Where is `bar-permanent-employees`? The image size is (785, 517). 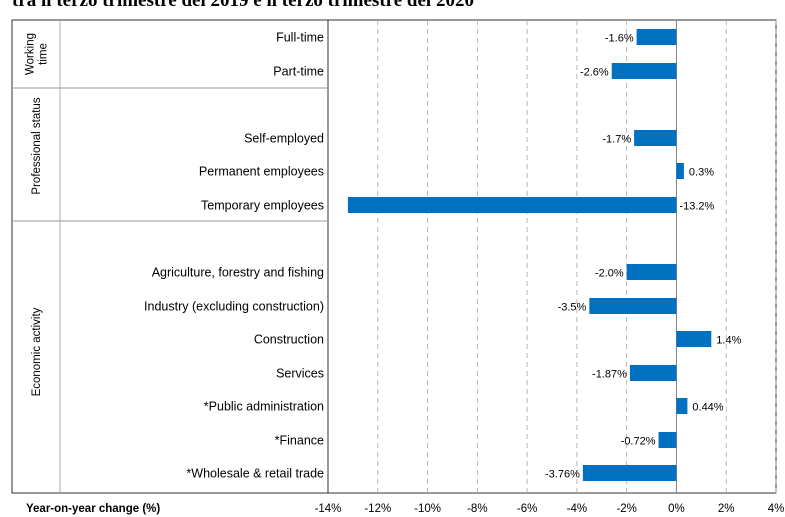 bar-permanent-employees is located at coordinates (680, 171).